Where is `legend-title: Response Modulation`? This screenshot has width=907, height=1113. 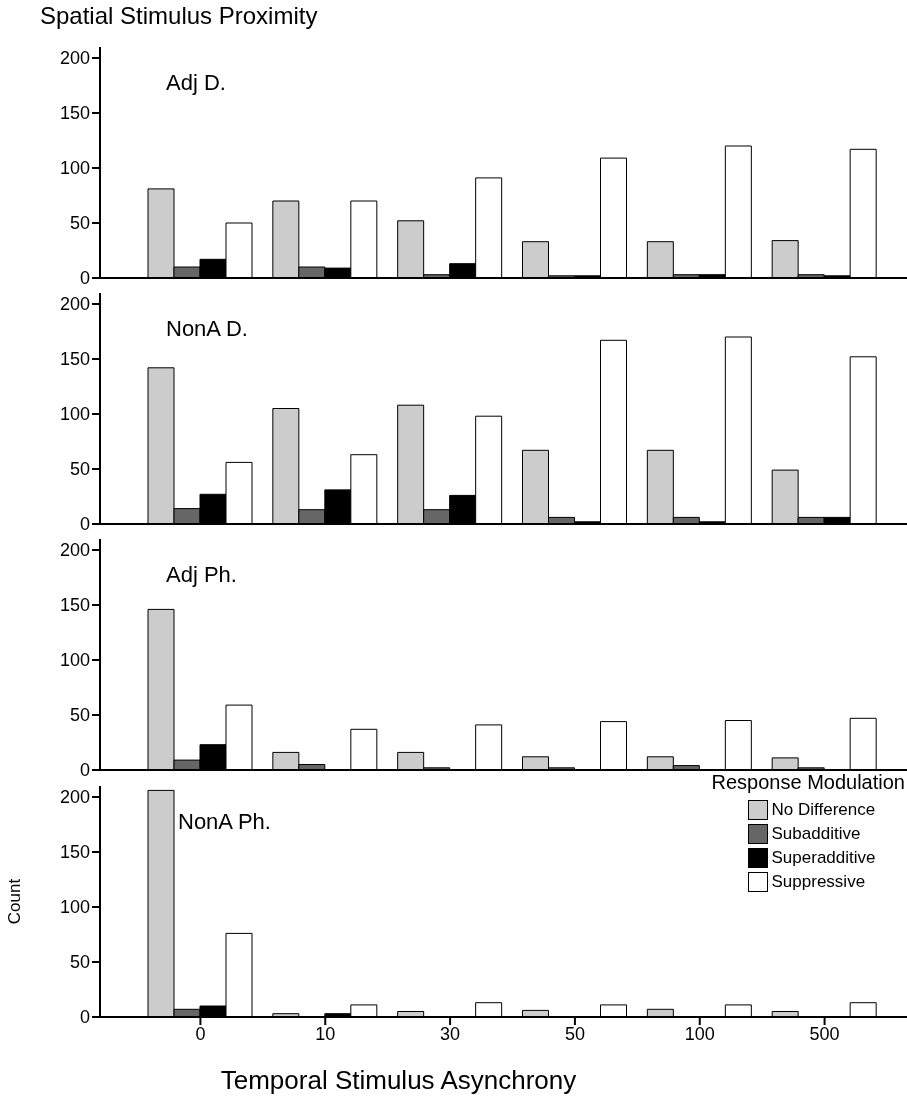 legend-title: Response Modulation is located at coordinates (808, 782).